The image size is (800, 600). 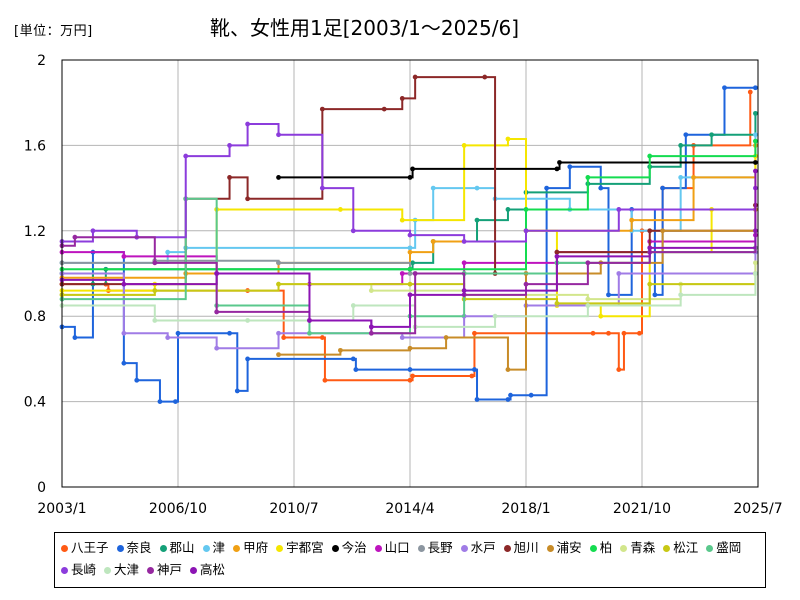 What do you see at coordinates (729, 547) in the screenshot?
I see `legend-label: 盛岡` at bounding box center [729, 547].